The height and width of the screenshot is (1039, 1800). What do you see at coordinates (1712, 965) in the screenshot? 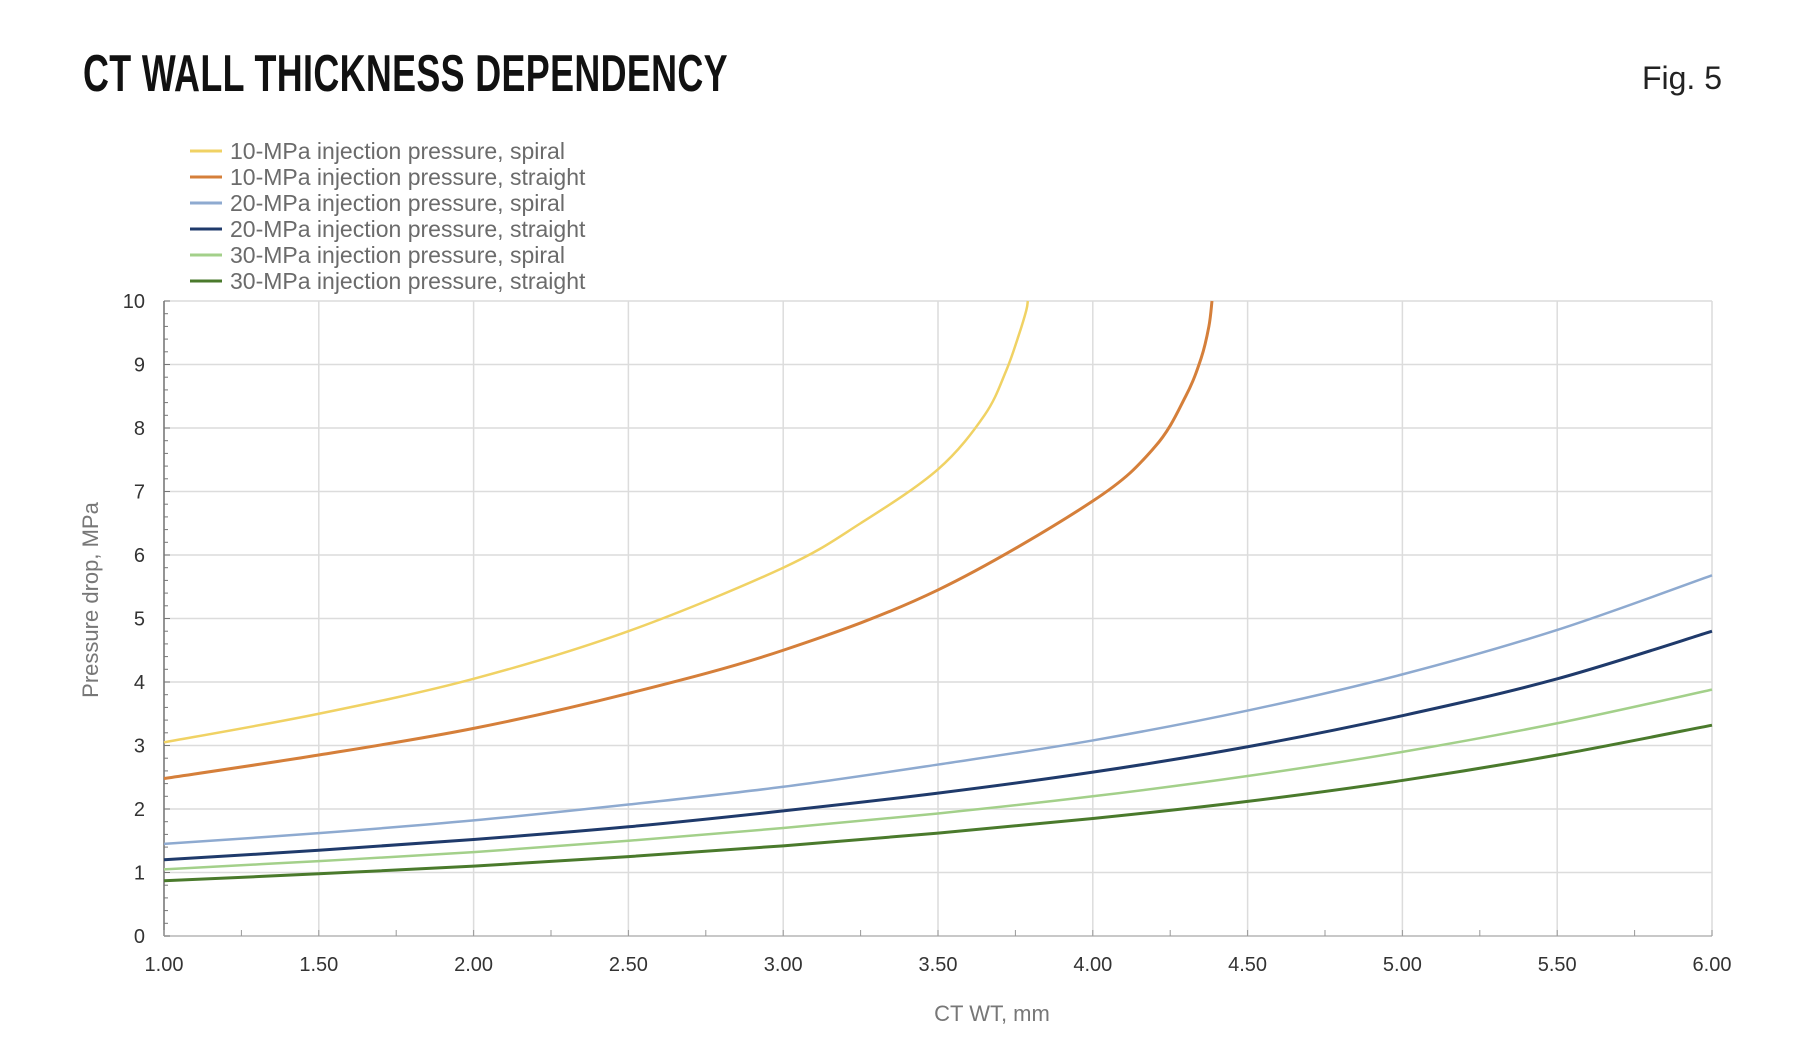
I see `x-tick-label: 6.00` at bounding box center [1712, 965].